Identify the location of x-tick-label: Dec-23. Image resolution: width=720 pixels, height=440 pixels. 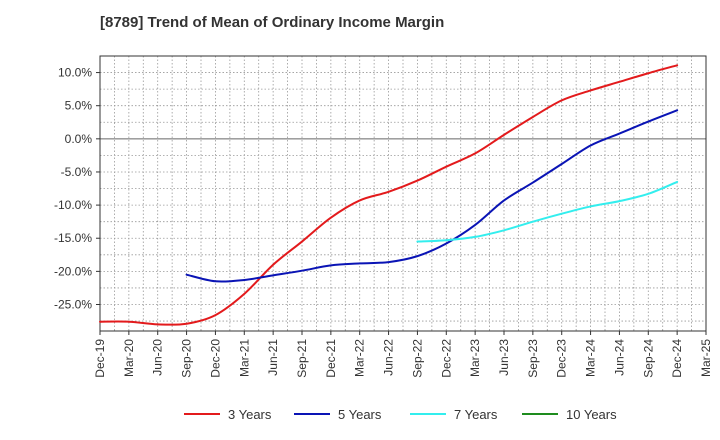
(562, 358).